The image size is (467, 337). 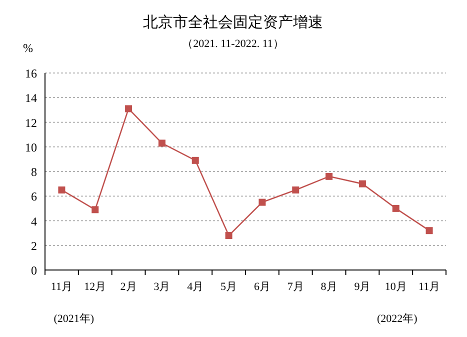 I want to click on y-tick-label: 2, so click(x=34, y=245).